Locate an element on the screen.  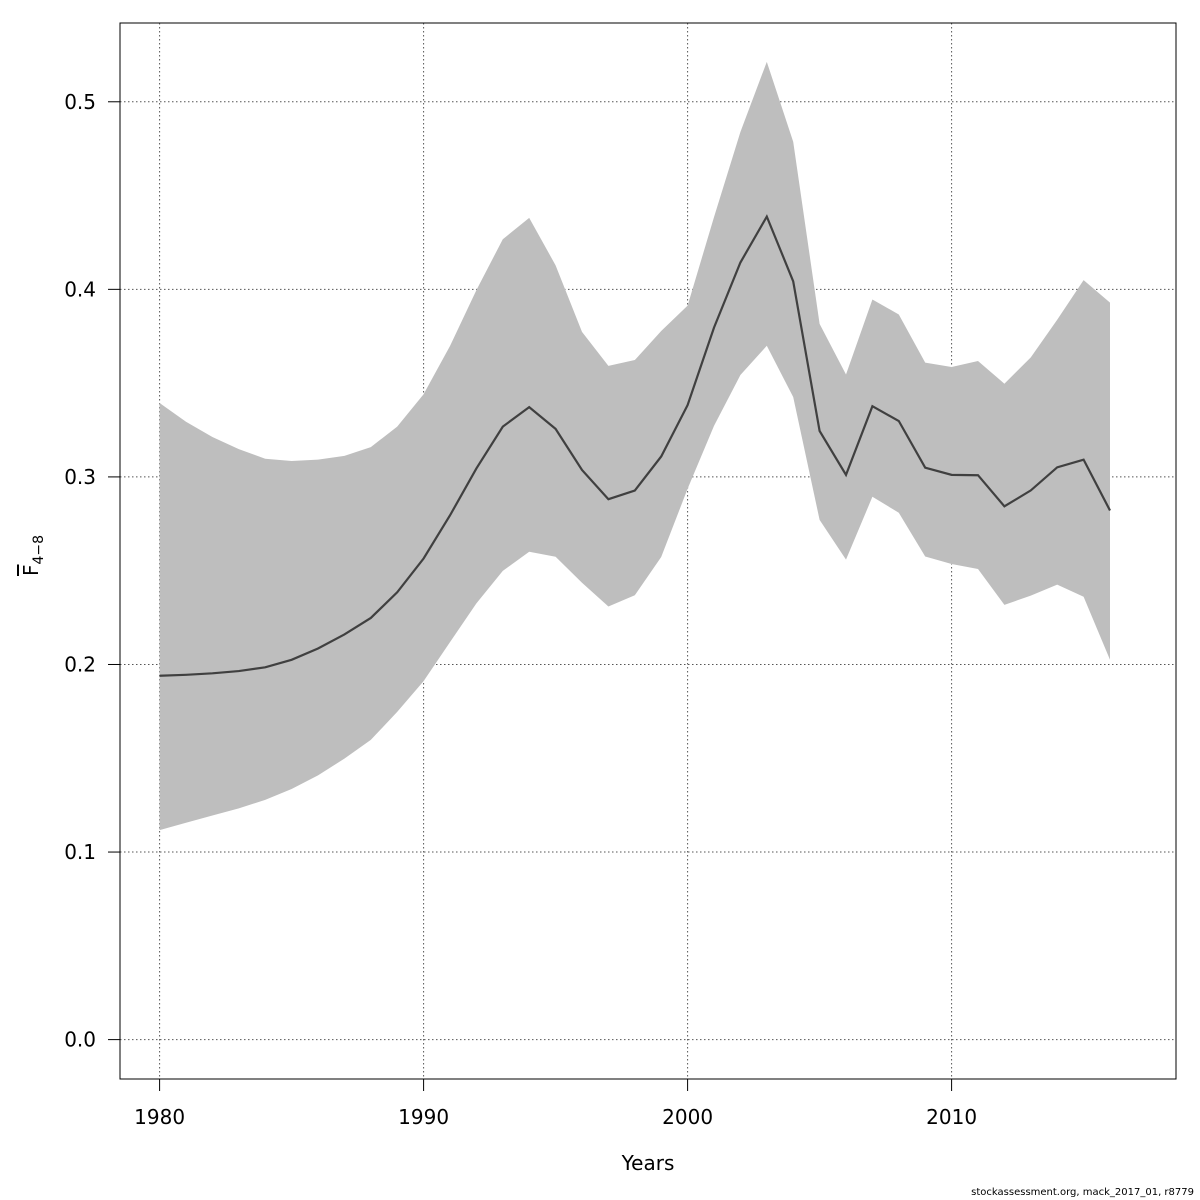
y-axis-title-subscript: 4−8 is located at coordinates (39, 549).